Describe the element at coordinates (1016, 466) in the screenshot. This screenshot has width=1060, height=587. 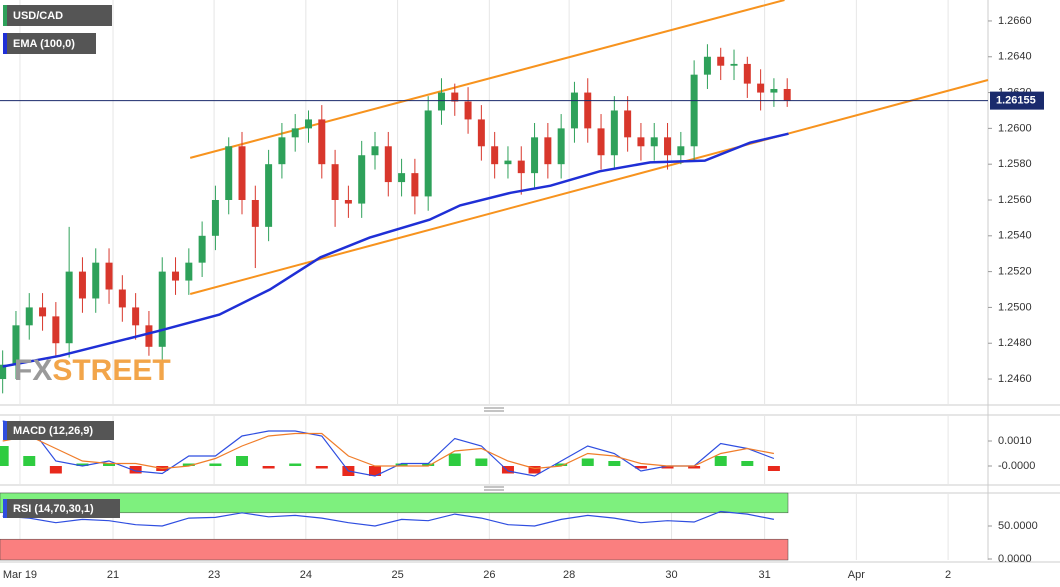
I see `y-tick-label: -0.0000` at that location.